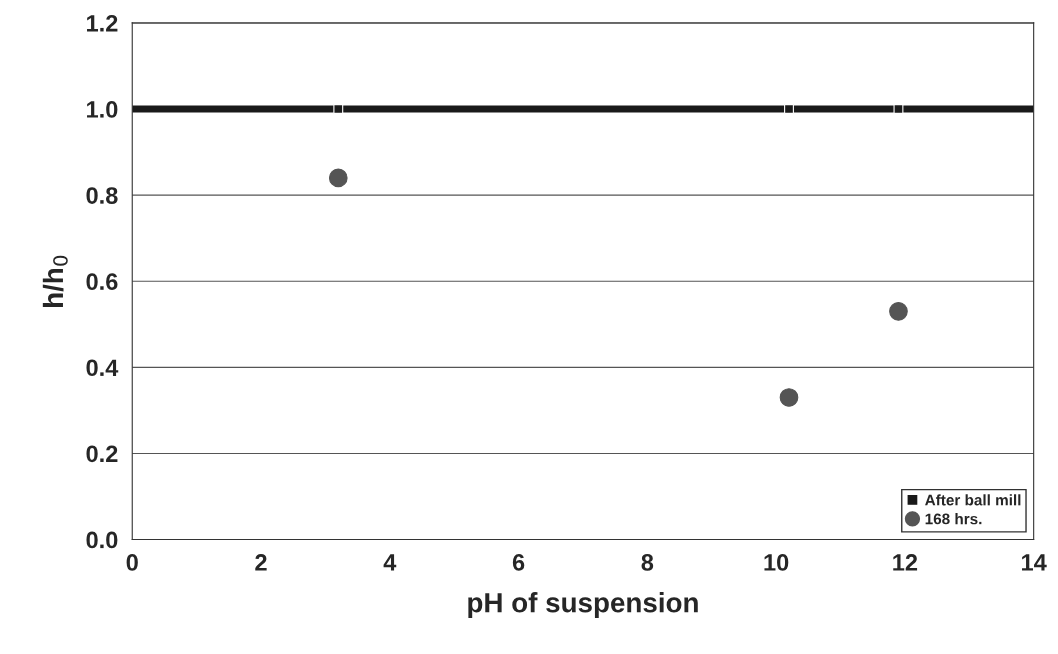 The height and width of the screenshot is (654, 1058). I want to click on y-tick-label: 0.8, so click(102, 195).